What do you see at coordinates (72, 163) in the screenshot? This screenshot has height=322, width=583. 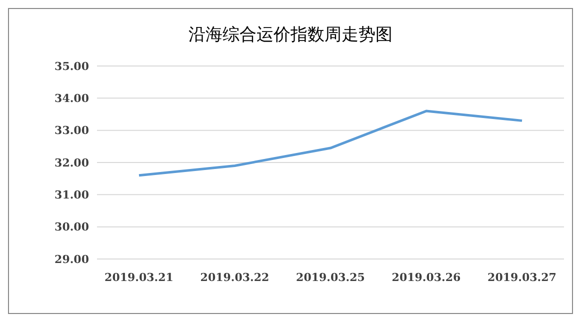 I see `y-tick-label: 32.00` at bounding box center [72, 163].